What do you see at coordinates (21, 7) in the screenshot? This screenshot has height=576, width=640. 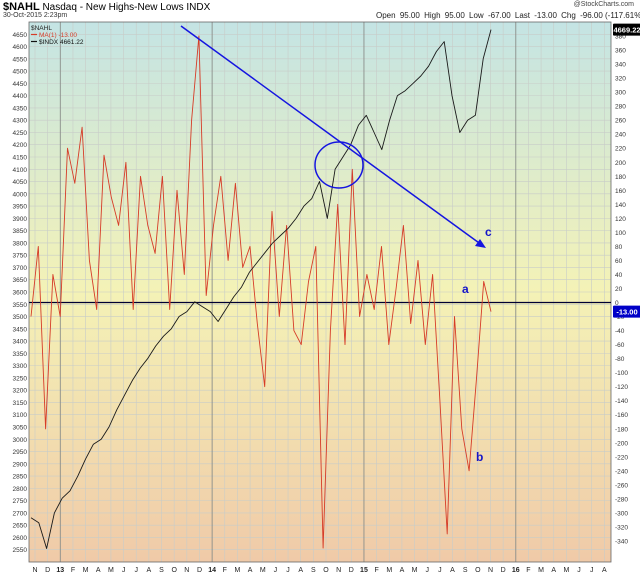 I see `symbol-label: $NAHL` at bounding box center [21, 7].